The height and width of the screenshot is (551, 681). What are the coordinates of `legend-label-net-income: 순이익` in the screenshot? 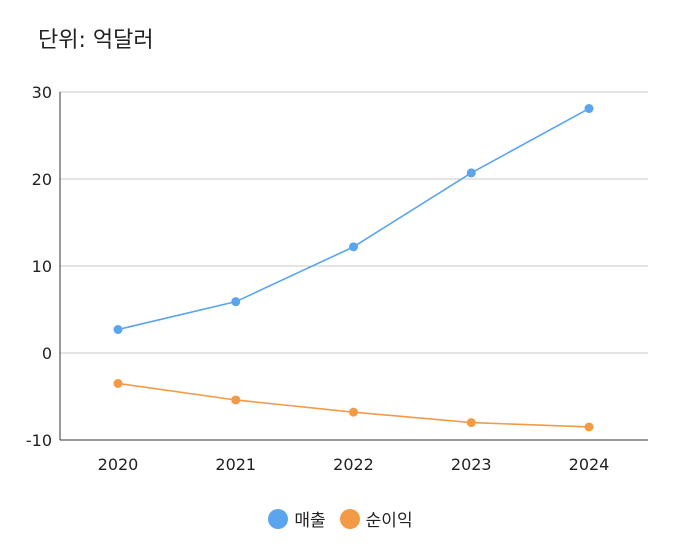 It's located at (389, 521).